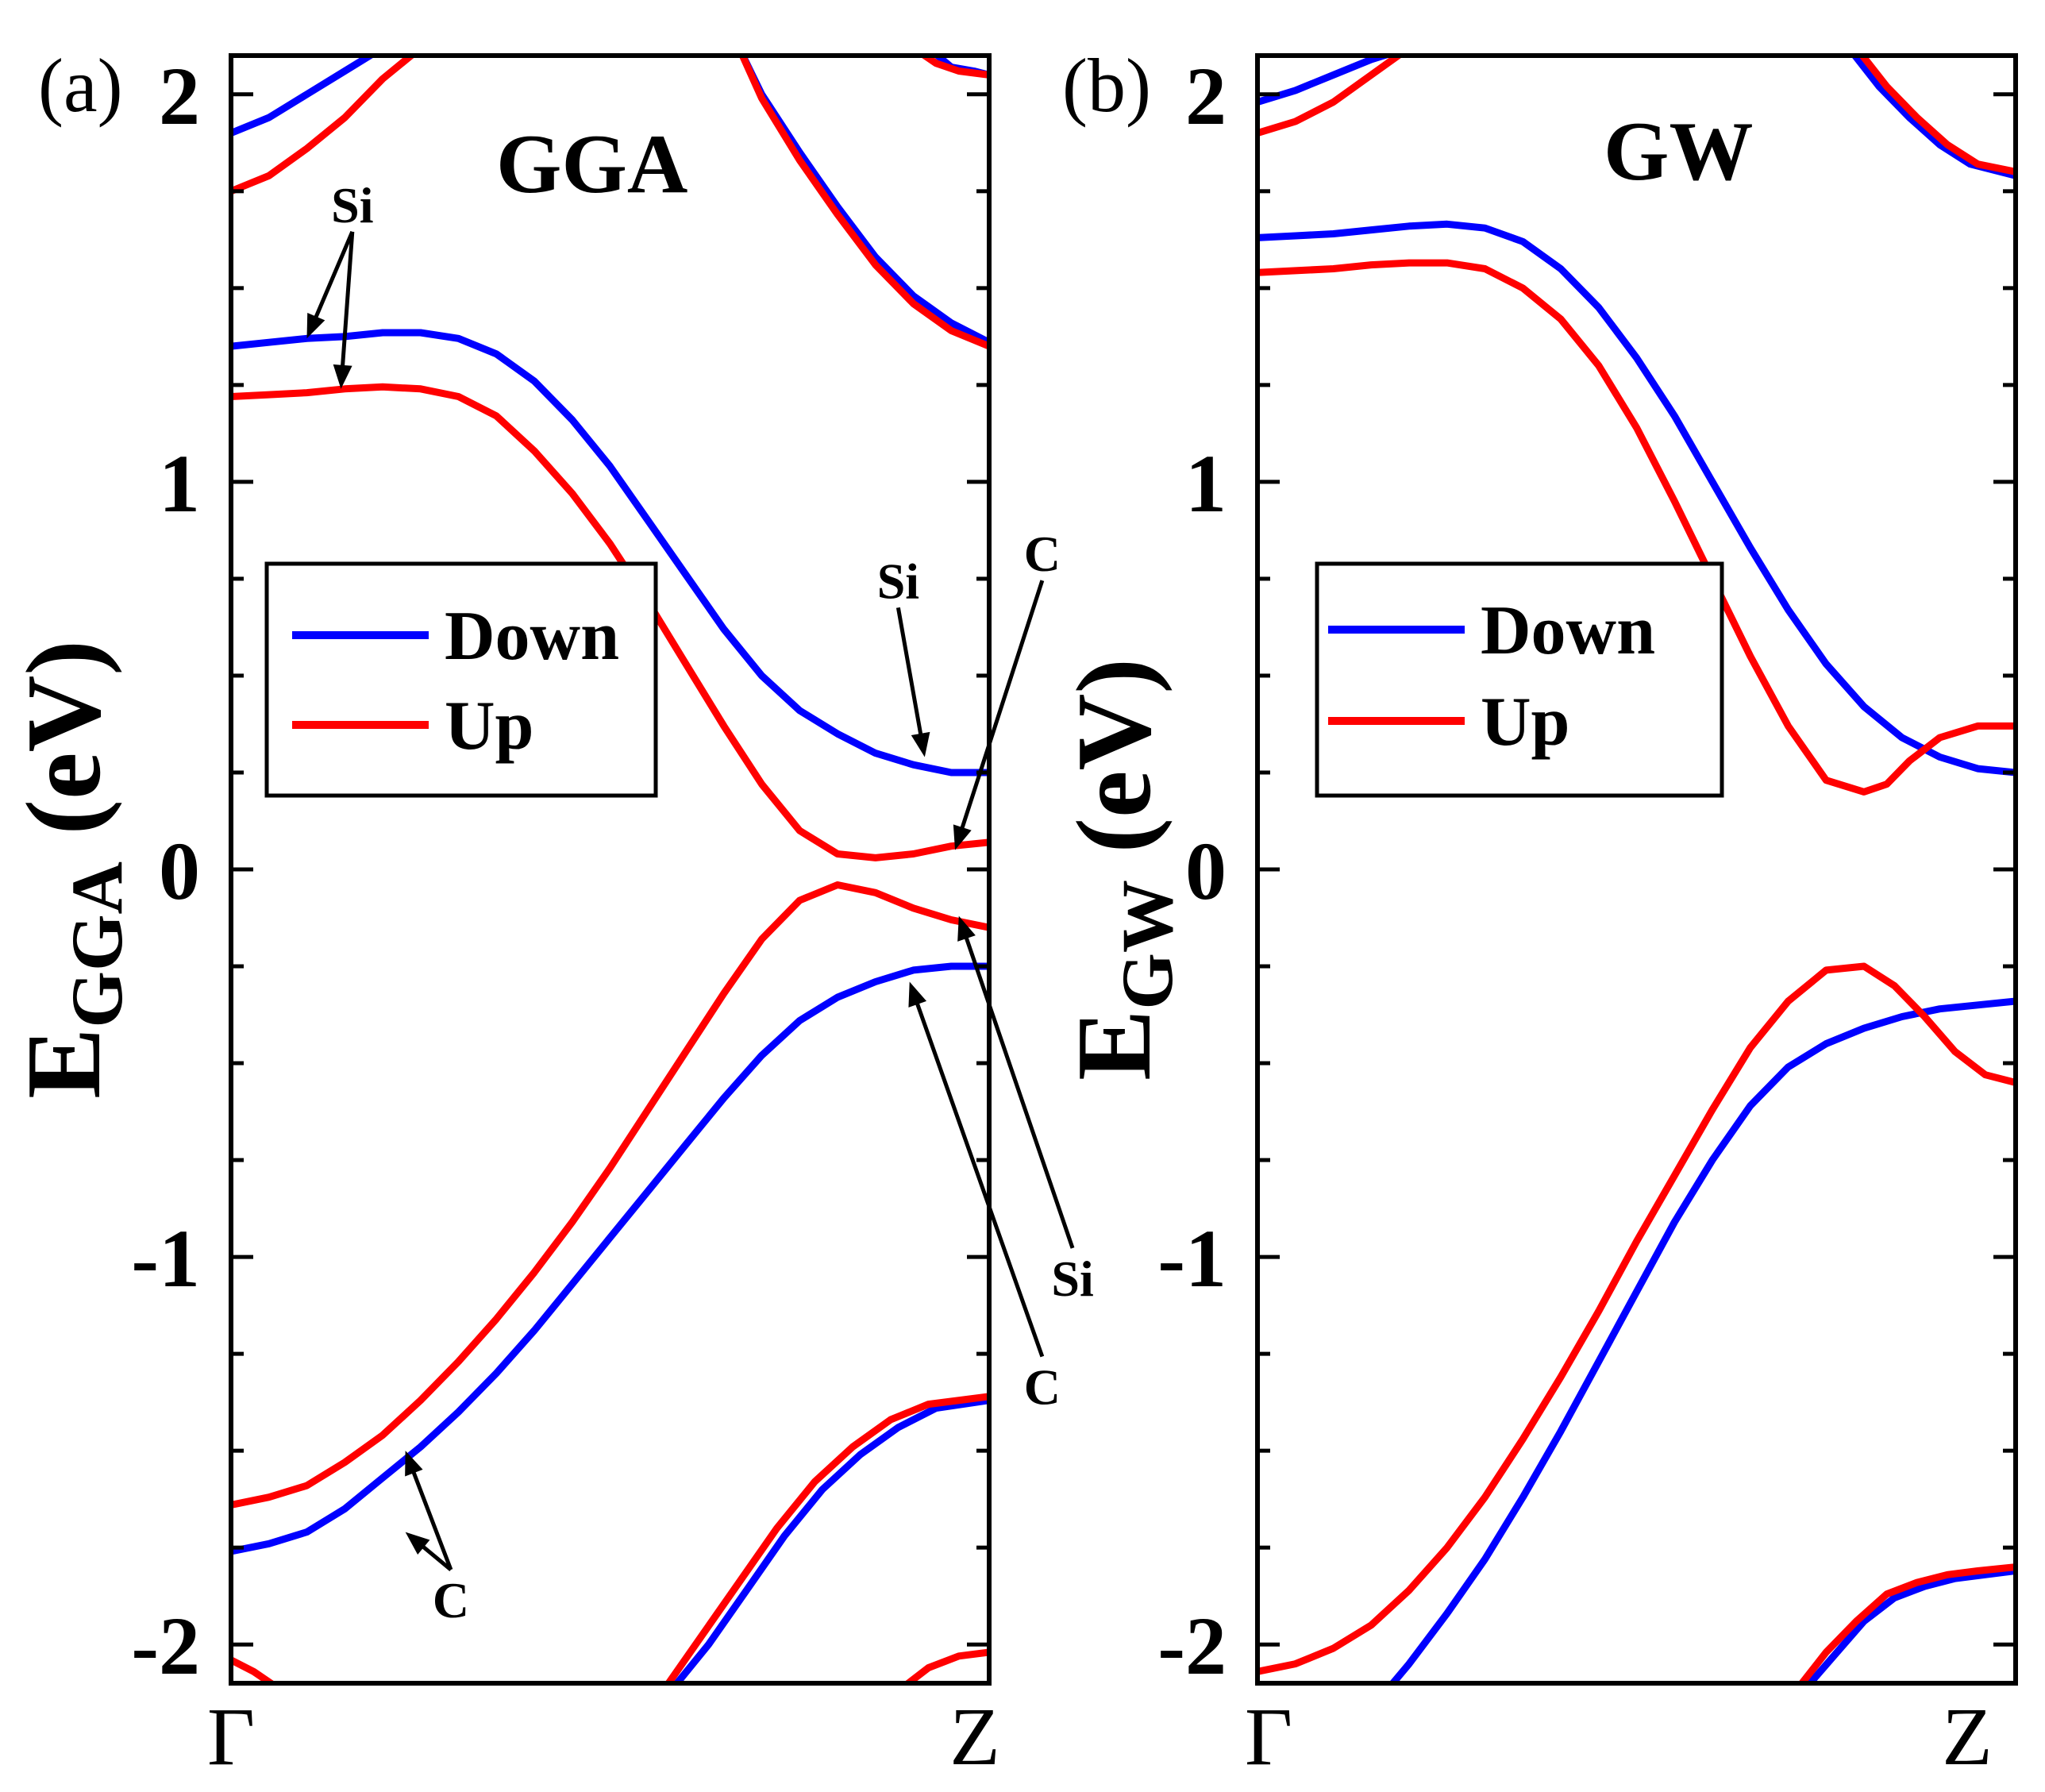 This screenshot has height=1792, width=2045. What do you see at coordinates (1678, 151) in the screenshot?
I see `method-label: GW` at bounding box center [1678, 151].